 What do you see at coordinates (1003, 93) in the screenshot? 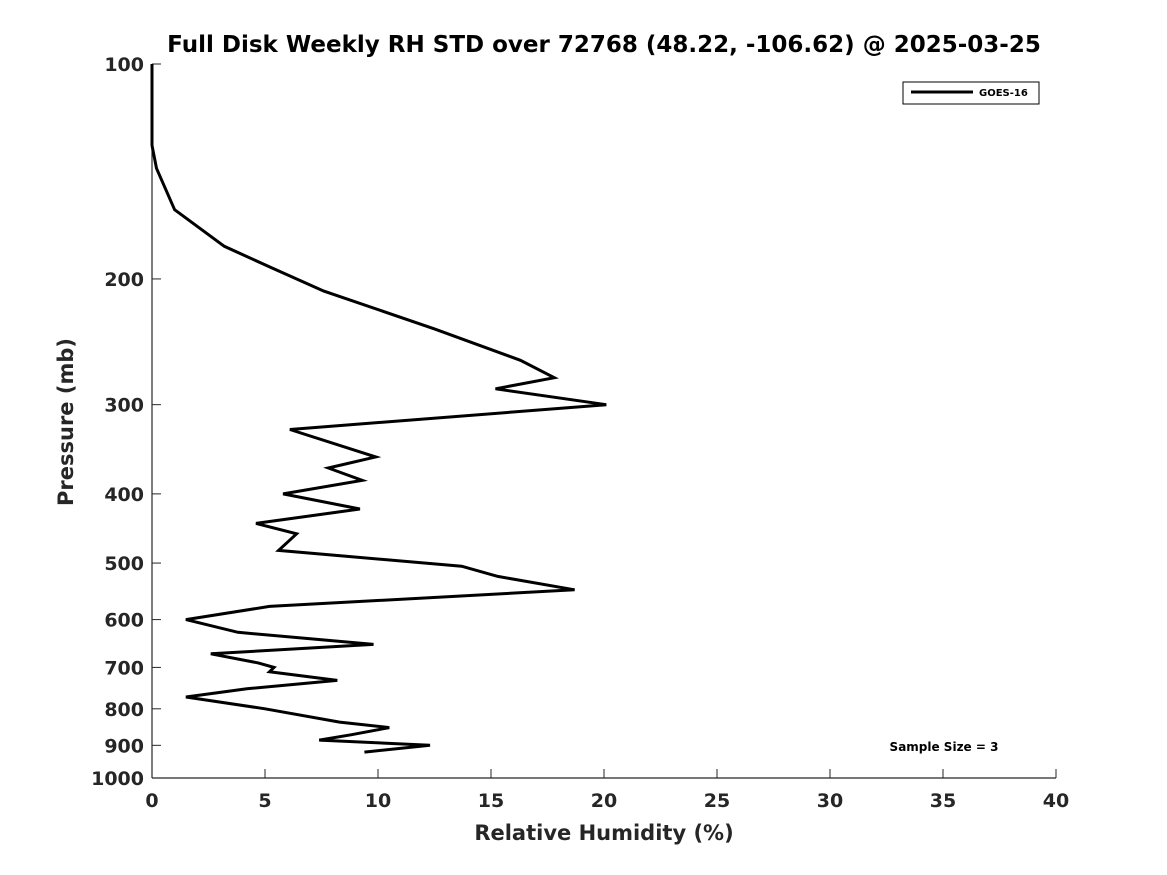
I see `legend-label-goes-16: GOES-16` at bounding box center [1003, 93].